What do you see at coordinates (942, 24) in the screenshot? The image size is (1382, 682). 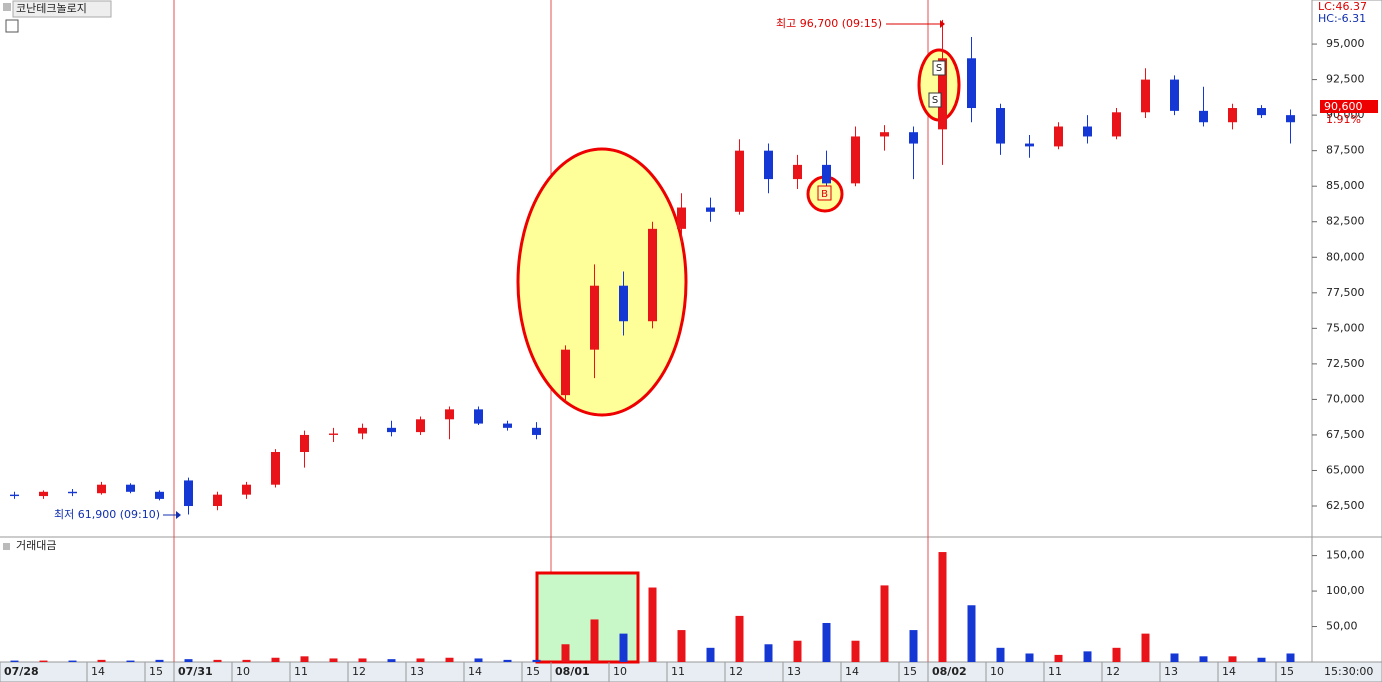 I see `high-arrow-head` at bounding box center [942, 24].